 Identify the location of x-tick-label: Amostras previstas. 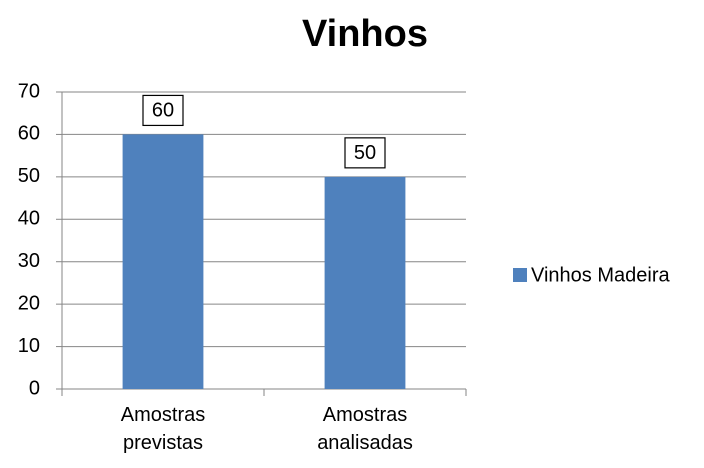
(163, 429).